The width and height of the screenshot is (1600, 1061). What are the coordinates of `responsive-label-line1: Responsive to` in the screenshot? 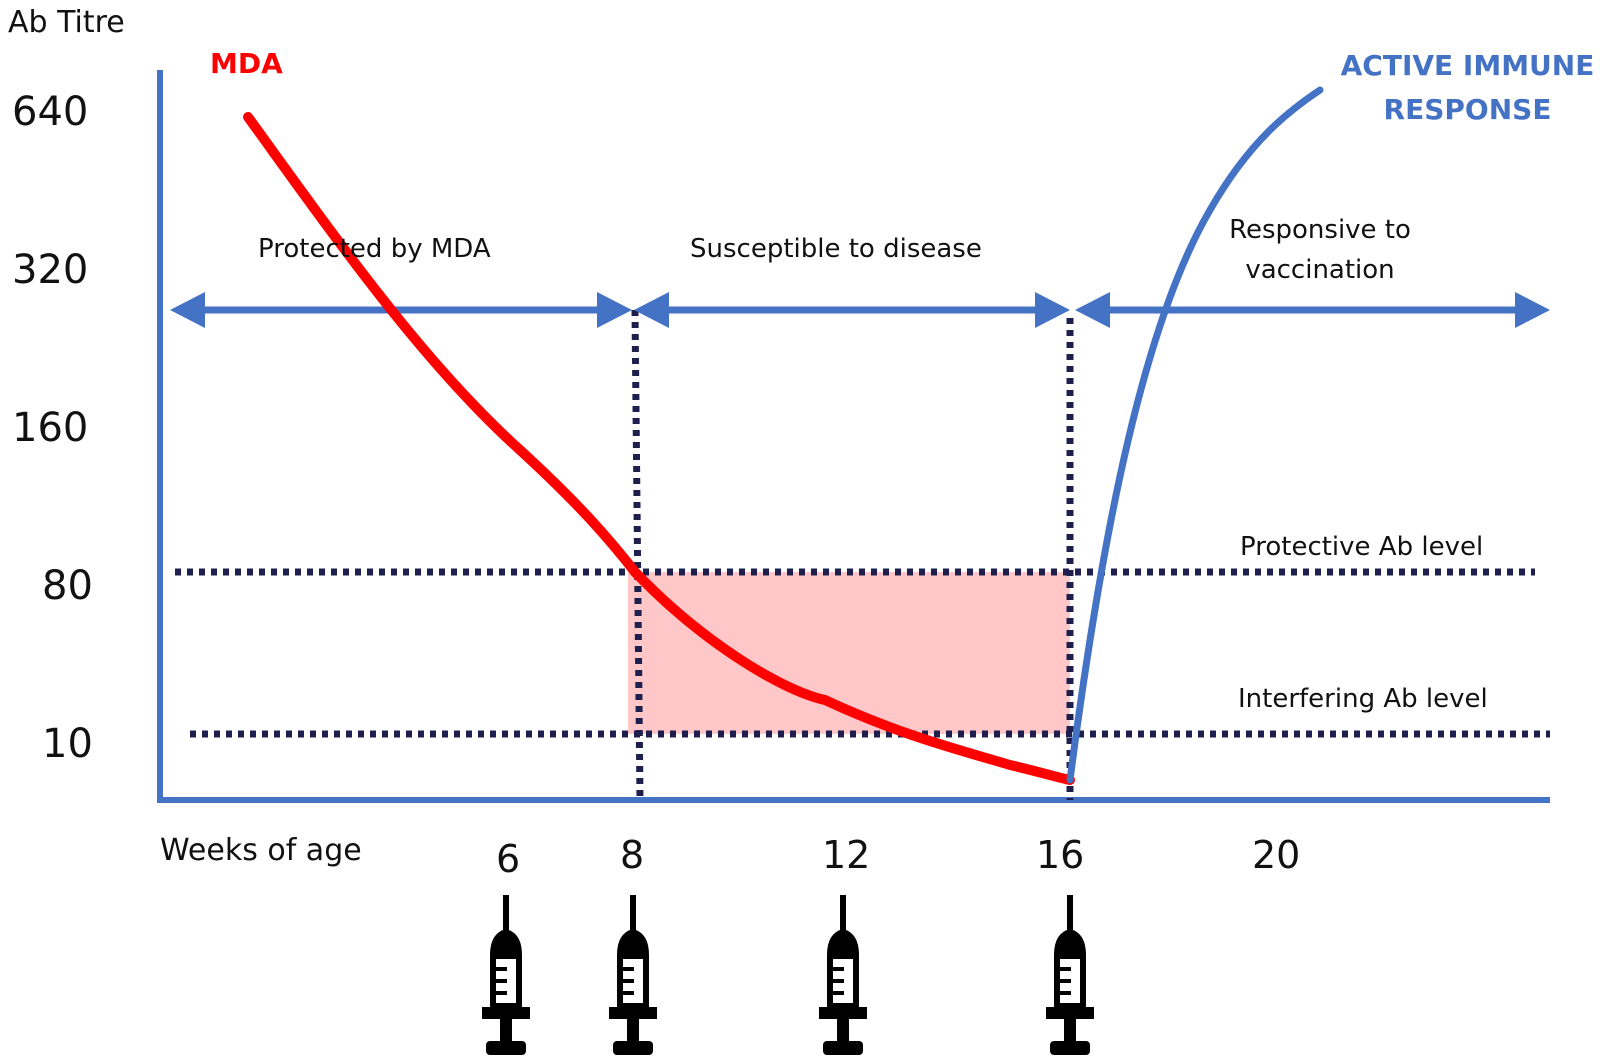 It's located at (1320, 230).